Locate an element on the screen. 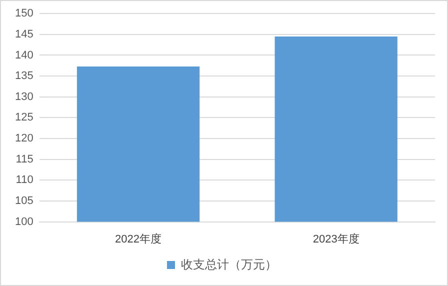 Image resolution: width=448 pixels, height=286 pixels. y-tick-label: 100 is located at coordinates (24, 222).